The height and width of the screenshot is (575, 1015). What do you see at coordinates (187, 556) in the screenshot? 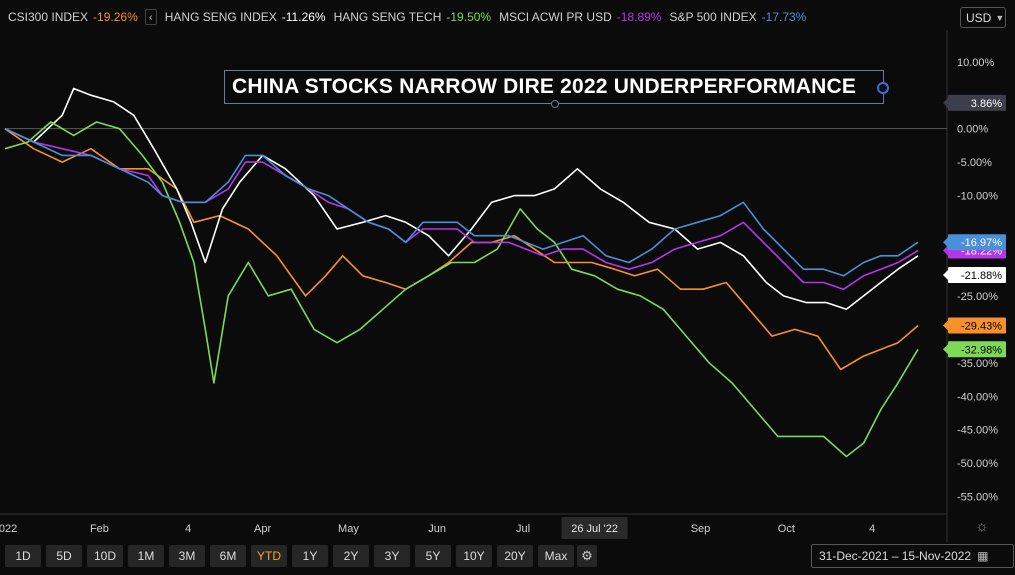
I see `range-button-3m: 3M` at bounding box center [187, 556].